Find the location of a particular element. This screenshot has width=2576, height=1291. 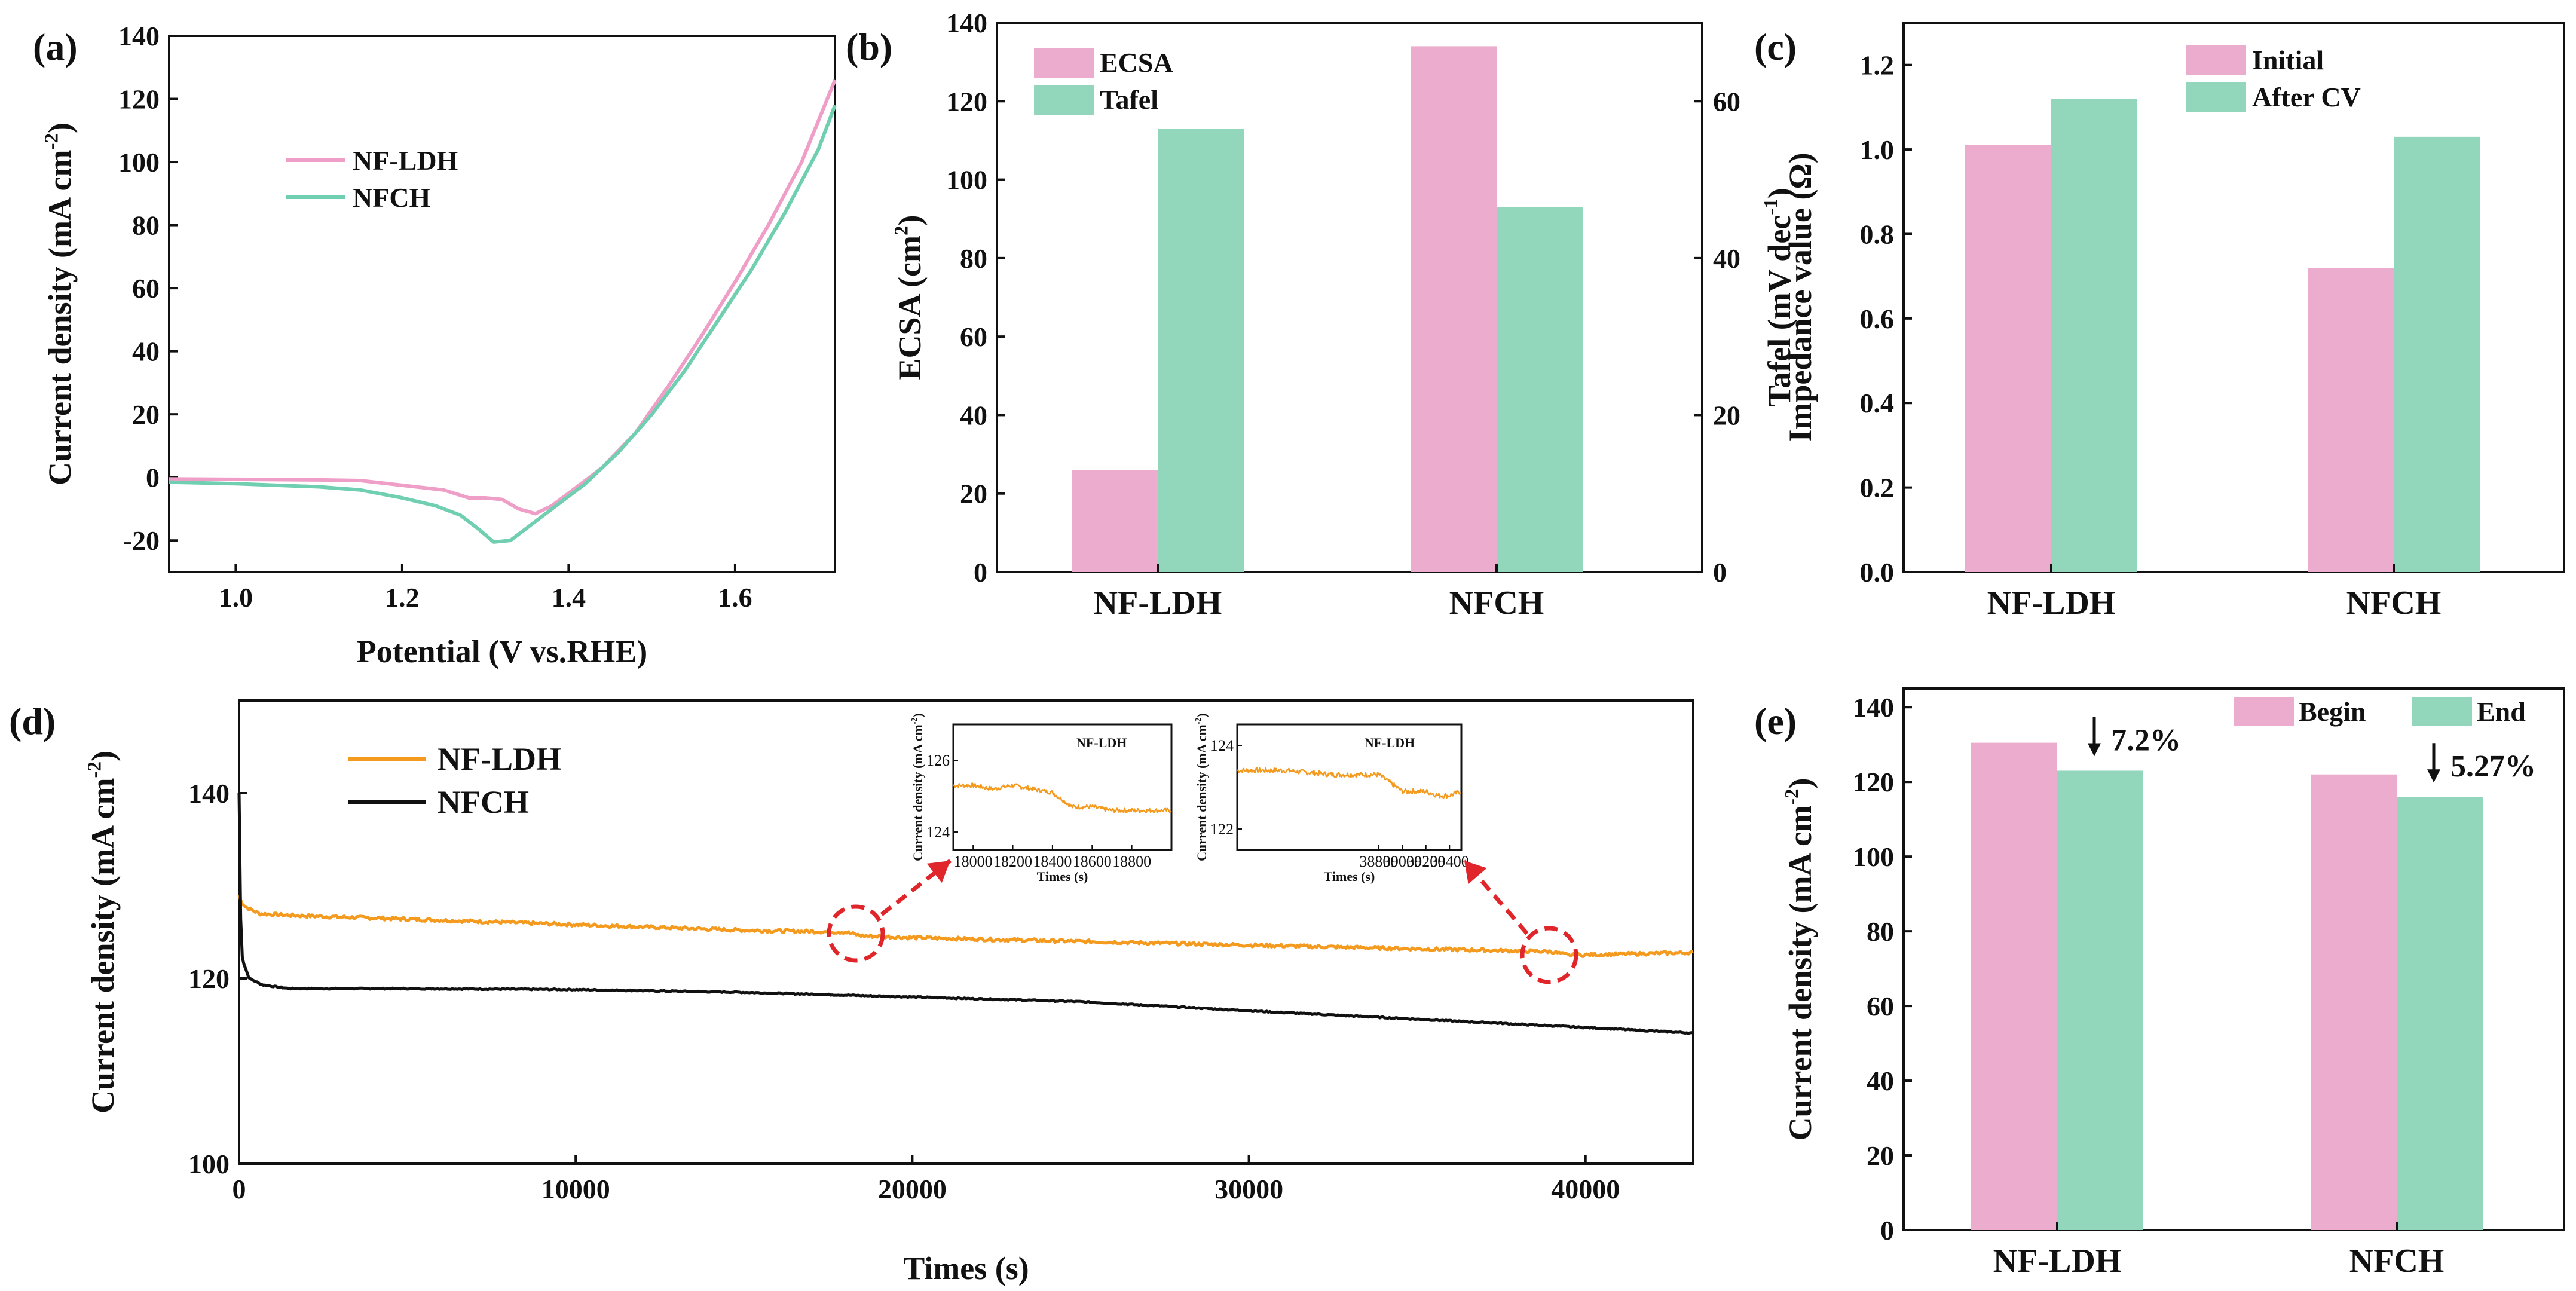

highlight-circle is located at coordinates (856, 934).